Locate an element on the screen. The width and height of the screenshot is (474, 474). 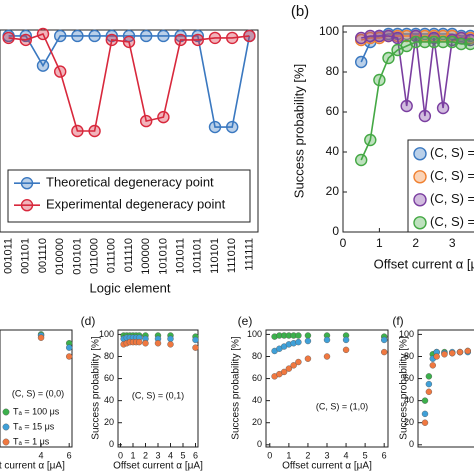
legend-label: (C, S) = (0,0) is located at coordinates (452, 152).